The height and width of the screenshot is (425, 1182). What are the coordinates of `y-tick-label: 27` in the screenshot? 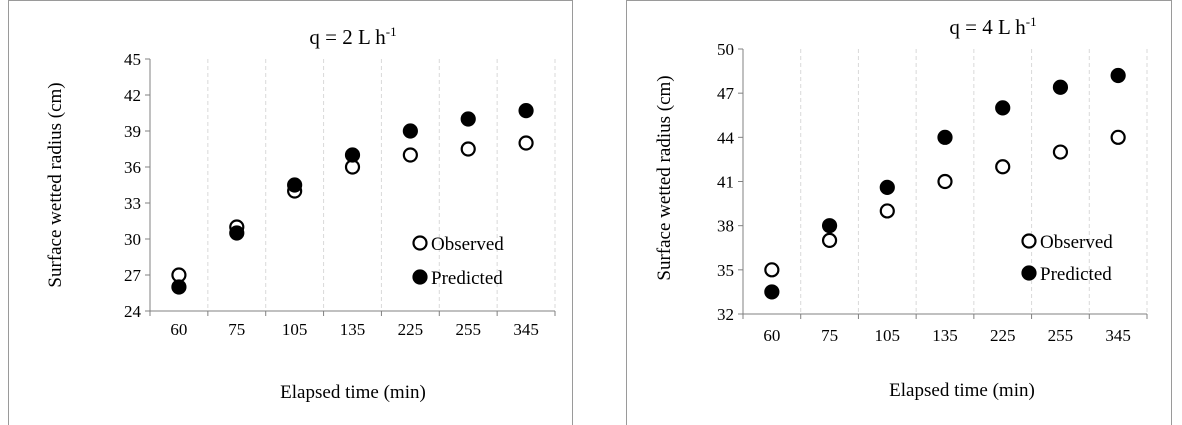 It's located at (133, 275).